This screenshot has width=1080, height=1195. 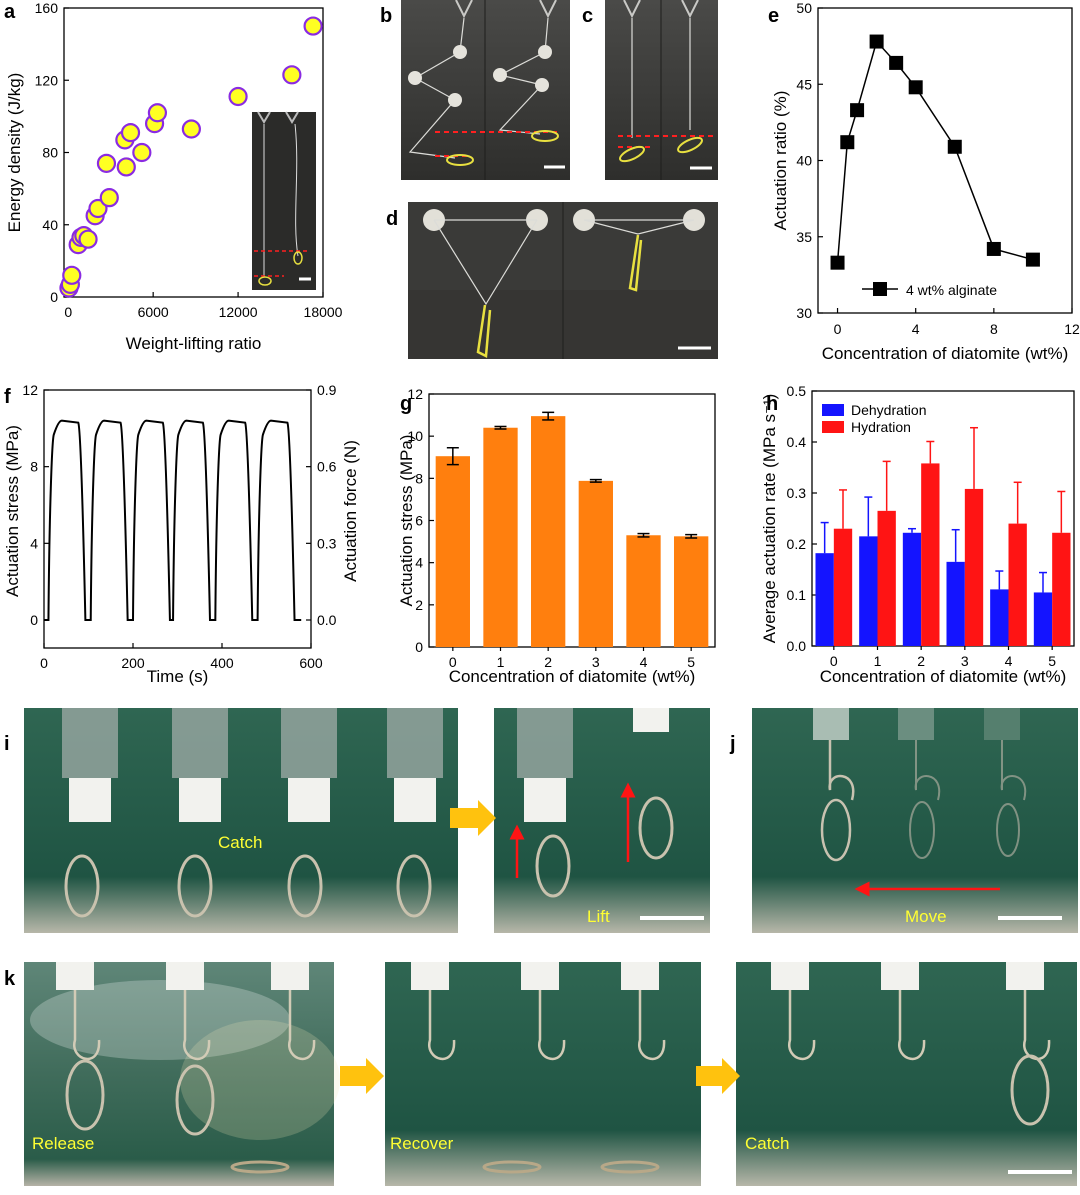 I want to click on x-tick-label: 200, so click(x=133, y=663).